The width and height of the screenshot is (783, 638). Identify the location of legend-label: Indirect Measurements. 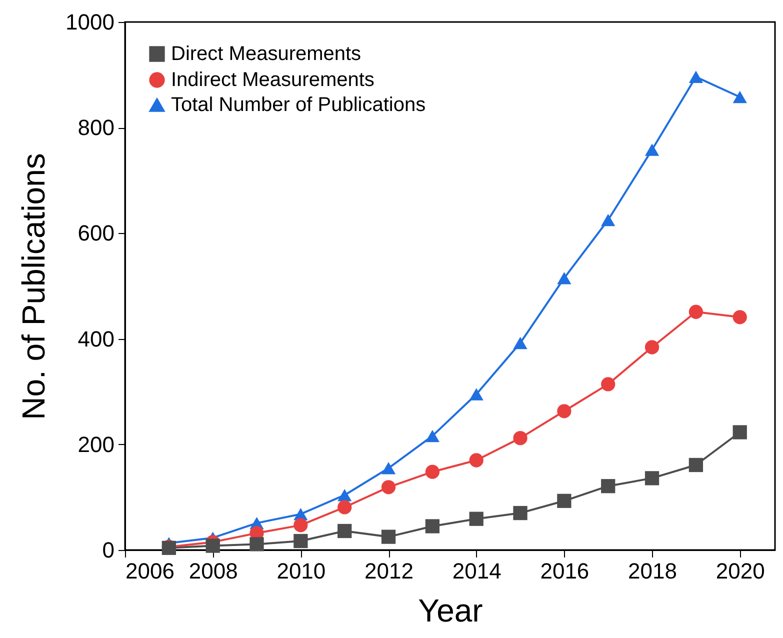
(272, 80).